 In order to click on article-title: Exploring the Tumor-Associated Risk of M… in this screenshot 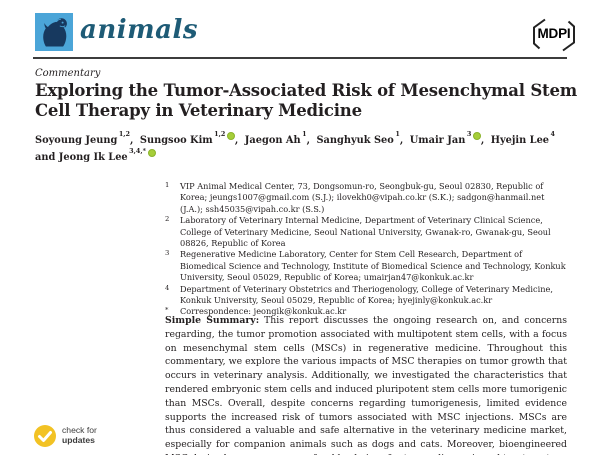, I will do `click(306, 100)`.